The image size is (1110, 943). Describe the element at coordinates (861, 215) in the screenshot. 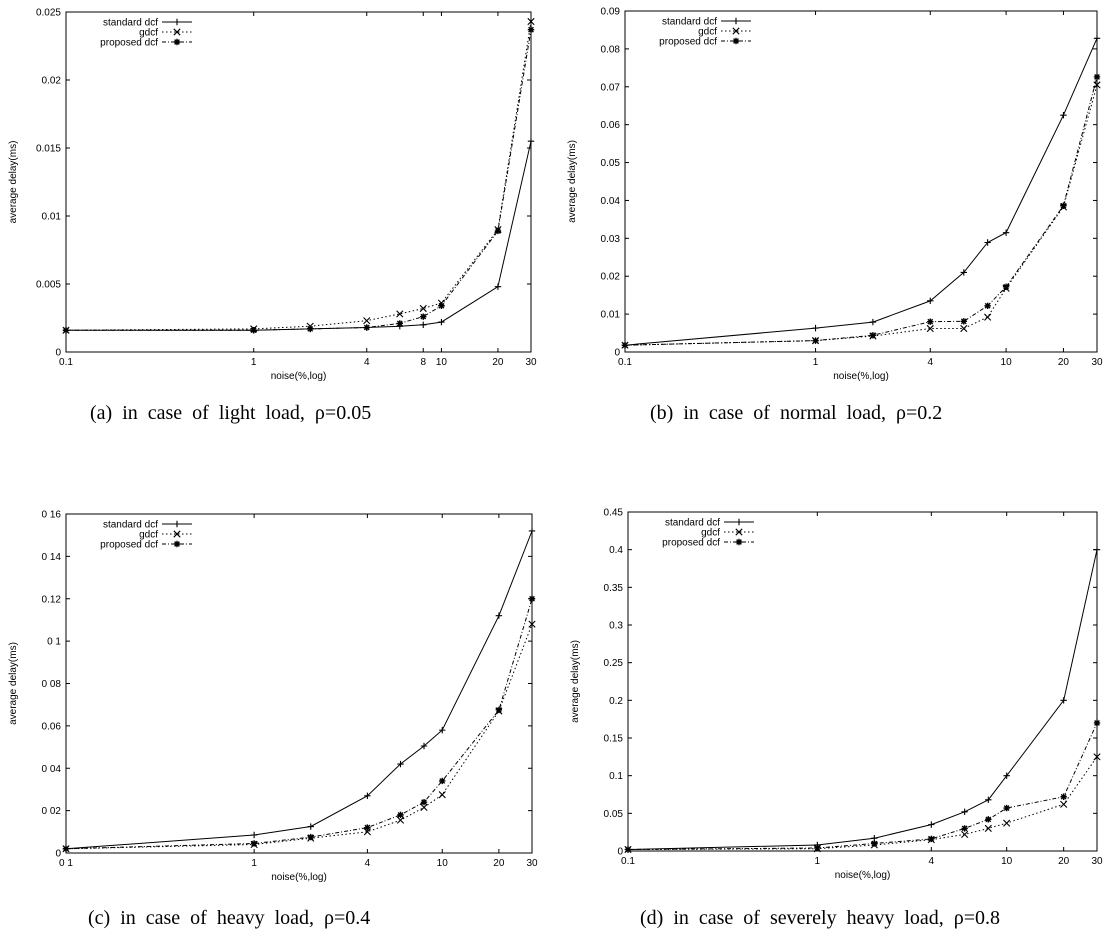

I see `series-gdcf` at that location.